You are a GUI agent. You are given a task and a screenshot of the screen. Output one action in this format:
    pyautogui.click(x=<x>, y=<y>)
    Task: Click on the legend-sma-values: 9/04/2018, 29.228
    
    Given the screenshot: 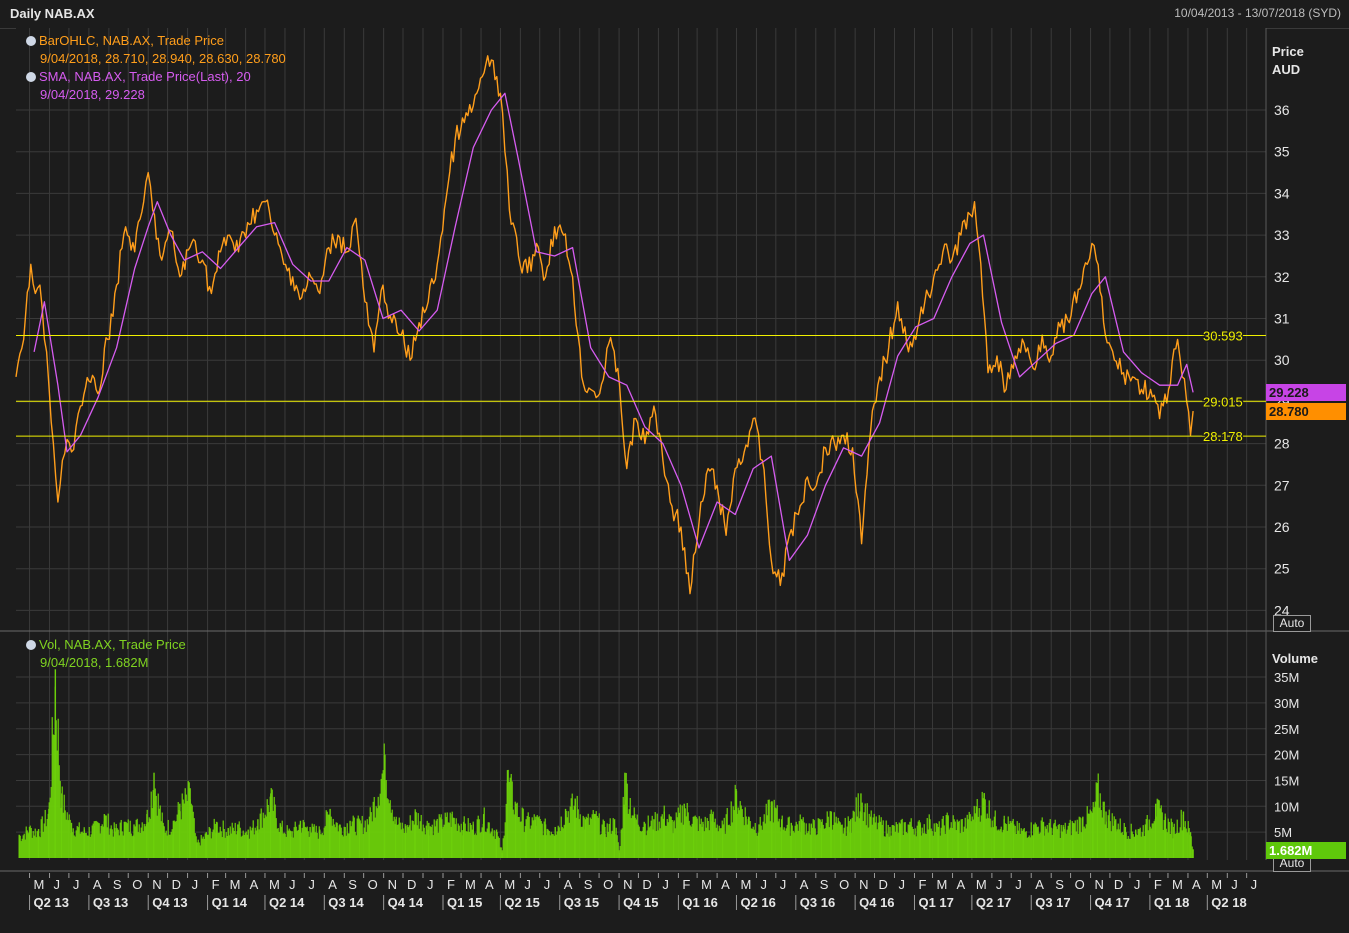 What is the action you would take?
    pyautogui.click(x=92, y=94)
    